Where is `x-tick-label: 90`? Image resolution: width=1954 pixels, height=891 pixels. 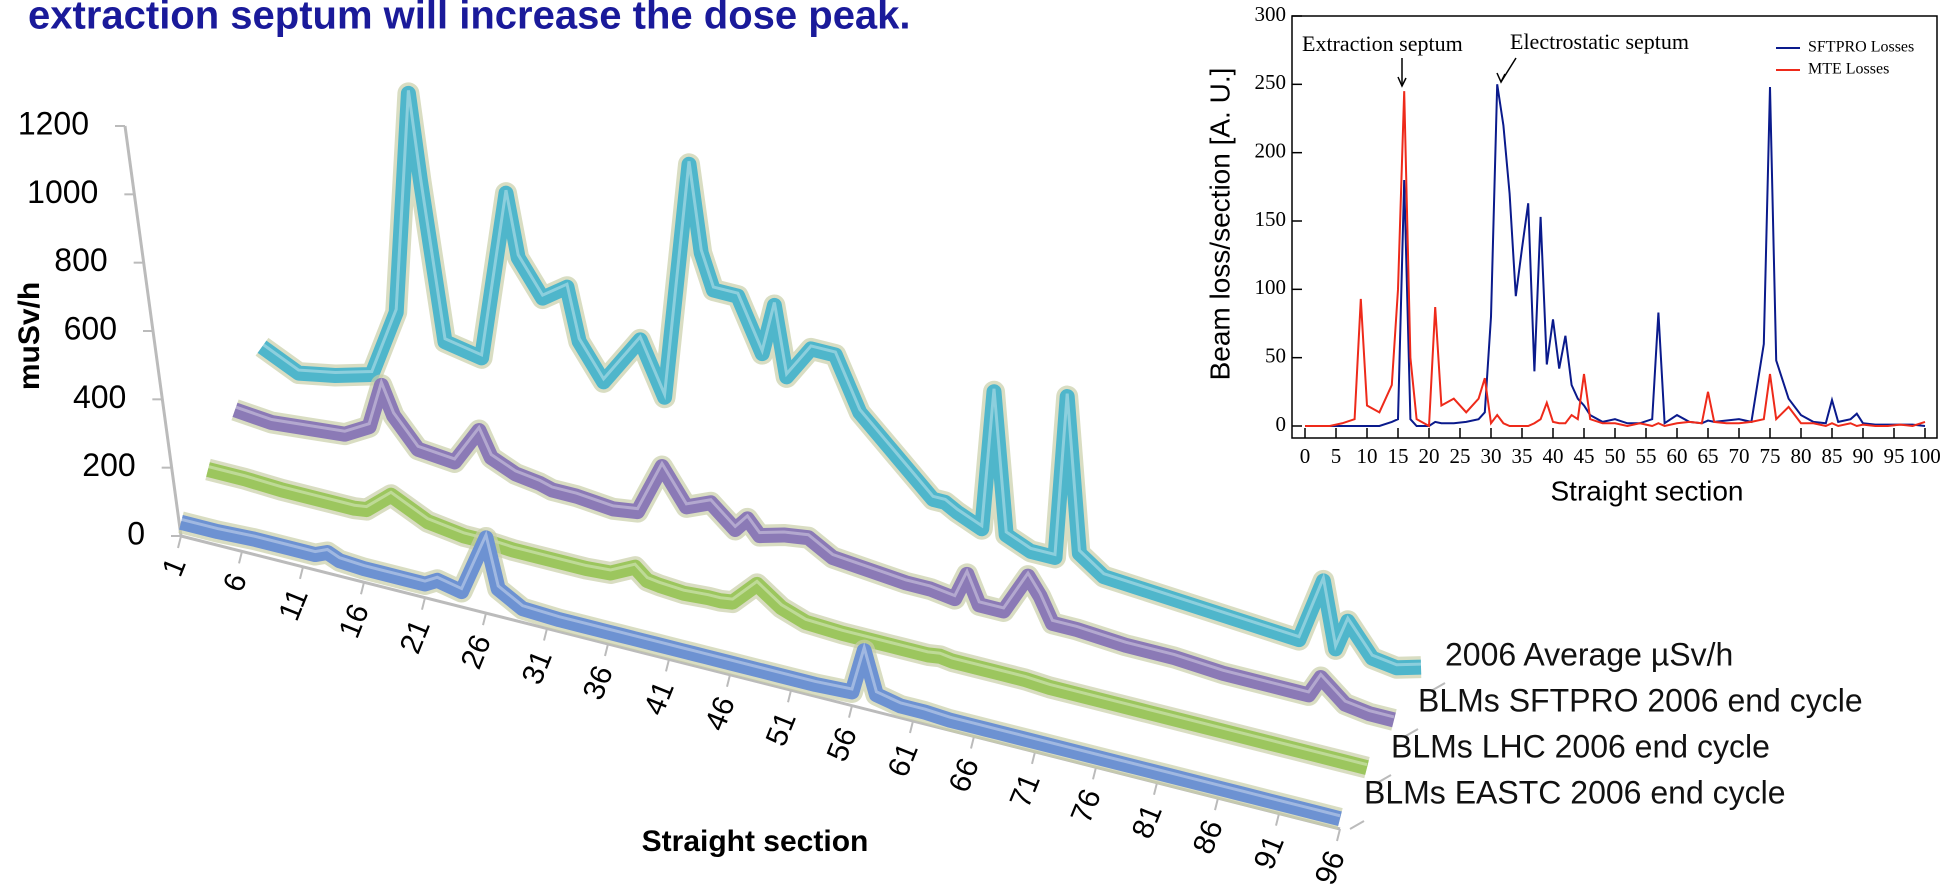
x-tick-label: 90 is located at coordinates (1863, 456).